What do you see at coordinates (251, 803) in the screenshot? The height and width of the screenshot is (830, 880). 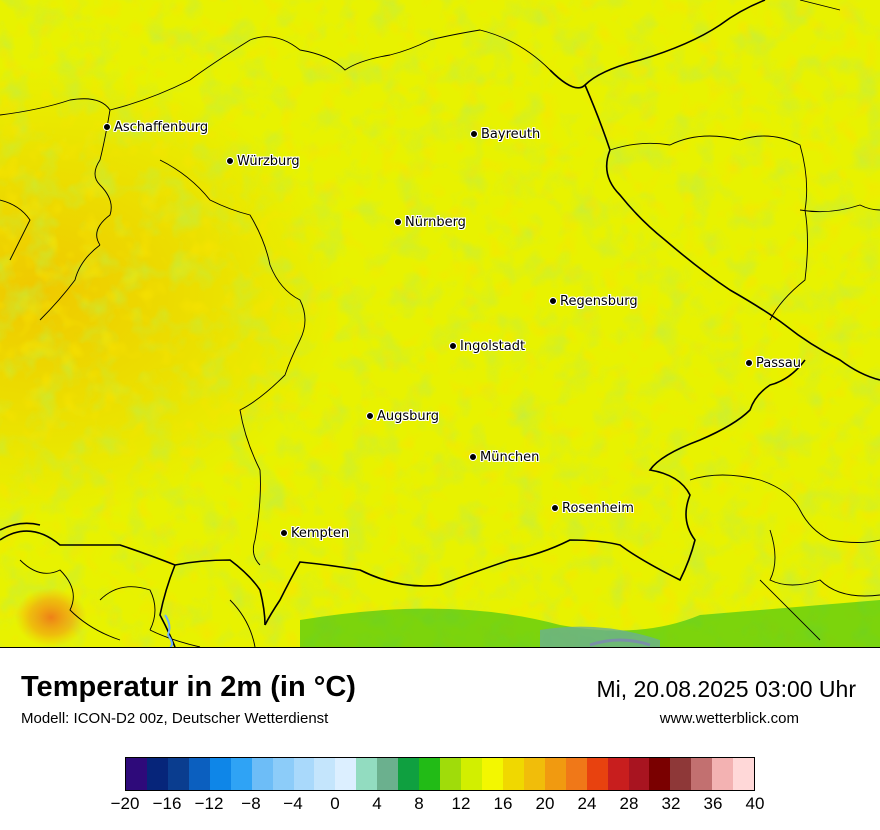 I see `legend-tick-label: −8` at bounding box center [251, 803].